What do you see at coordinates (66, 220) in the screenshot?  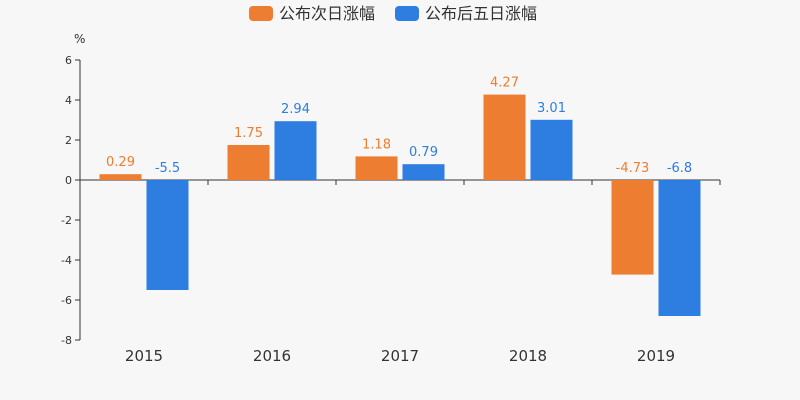 I see `y-tick-label: -2` at bounding box center [66, 220].